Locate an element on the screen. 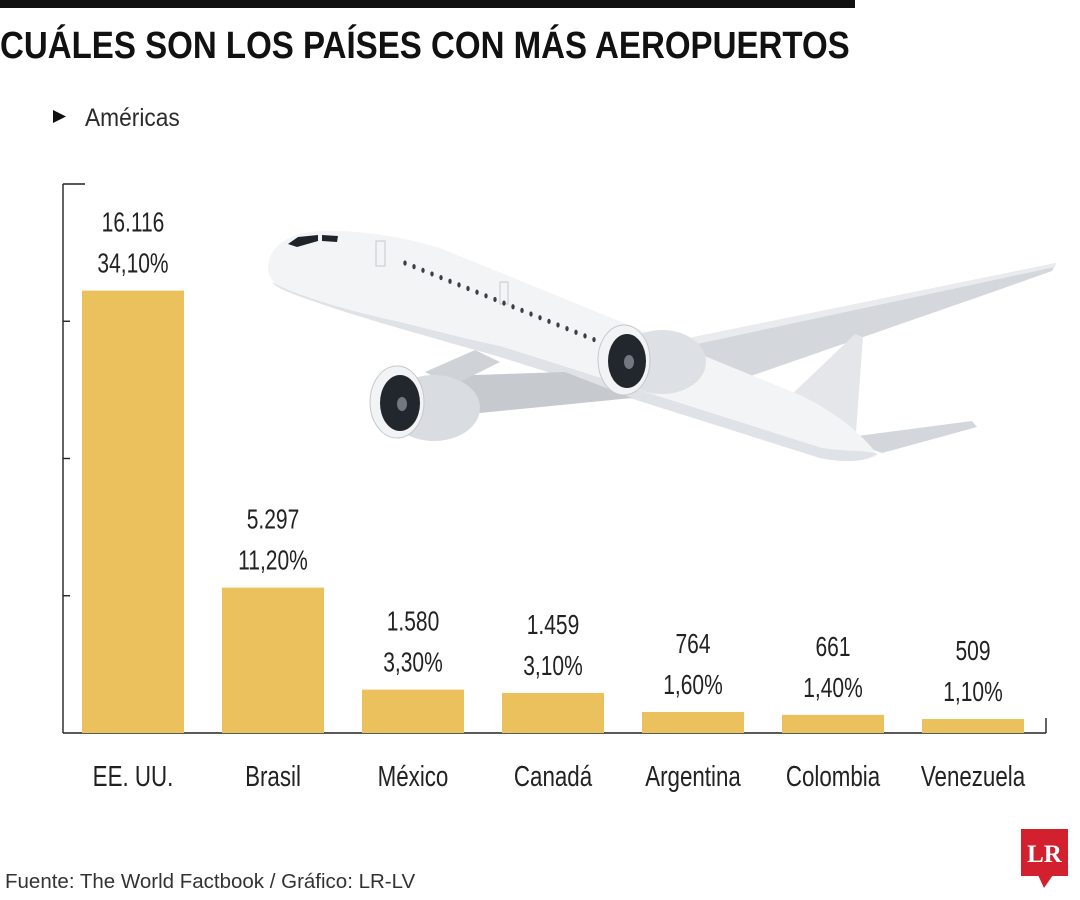  airplane-far-wing-leading-edge is located at coordinates (855, 307).